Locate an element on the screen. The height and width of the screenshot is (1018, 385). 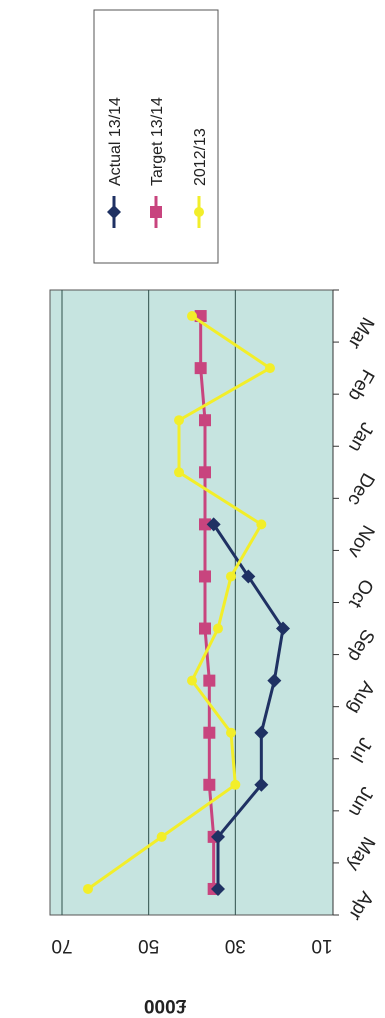
category-label: Jan is located at coordinates (361, 436).